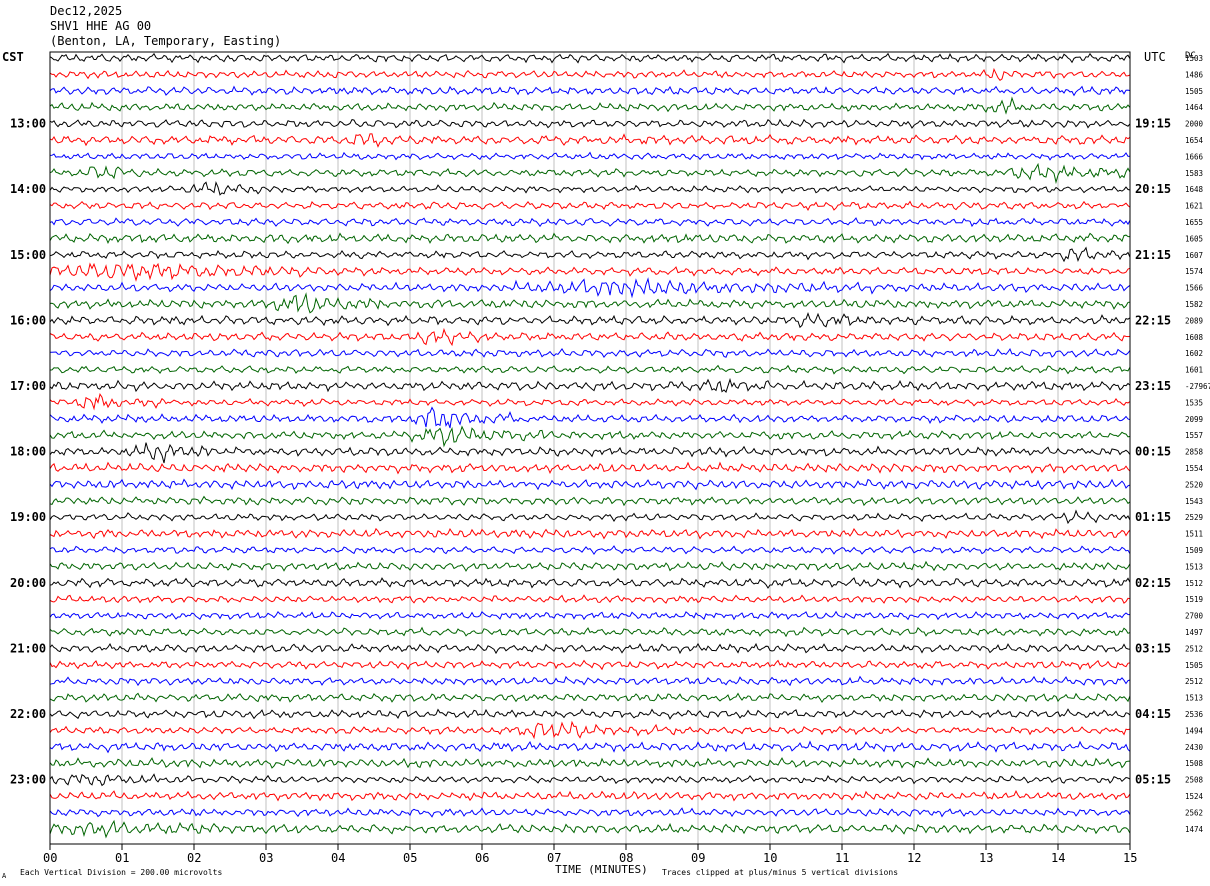 Image resolution: width=1210 pixels, height=886 pixels. I want to click on dc-offset-label: 1554, so click(1194, 468).